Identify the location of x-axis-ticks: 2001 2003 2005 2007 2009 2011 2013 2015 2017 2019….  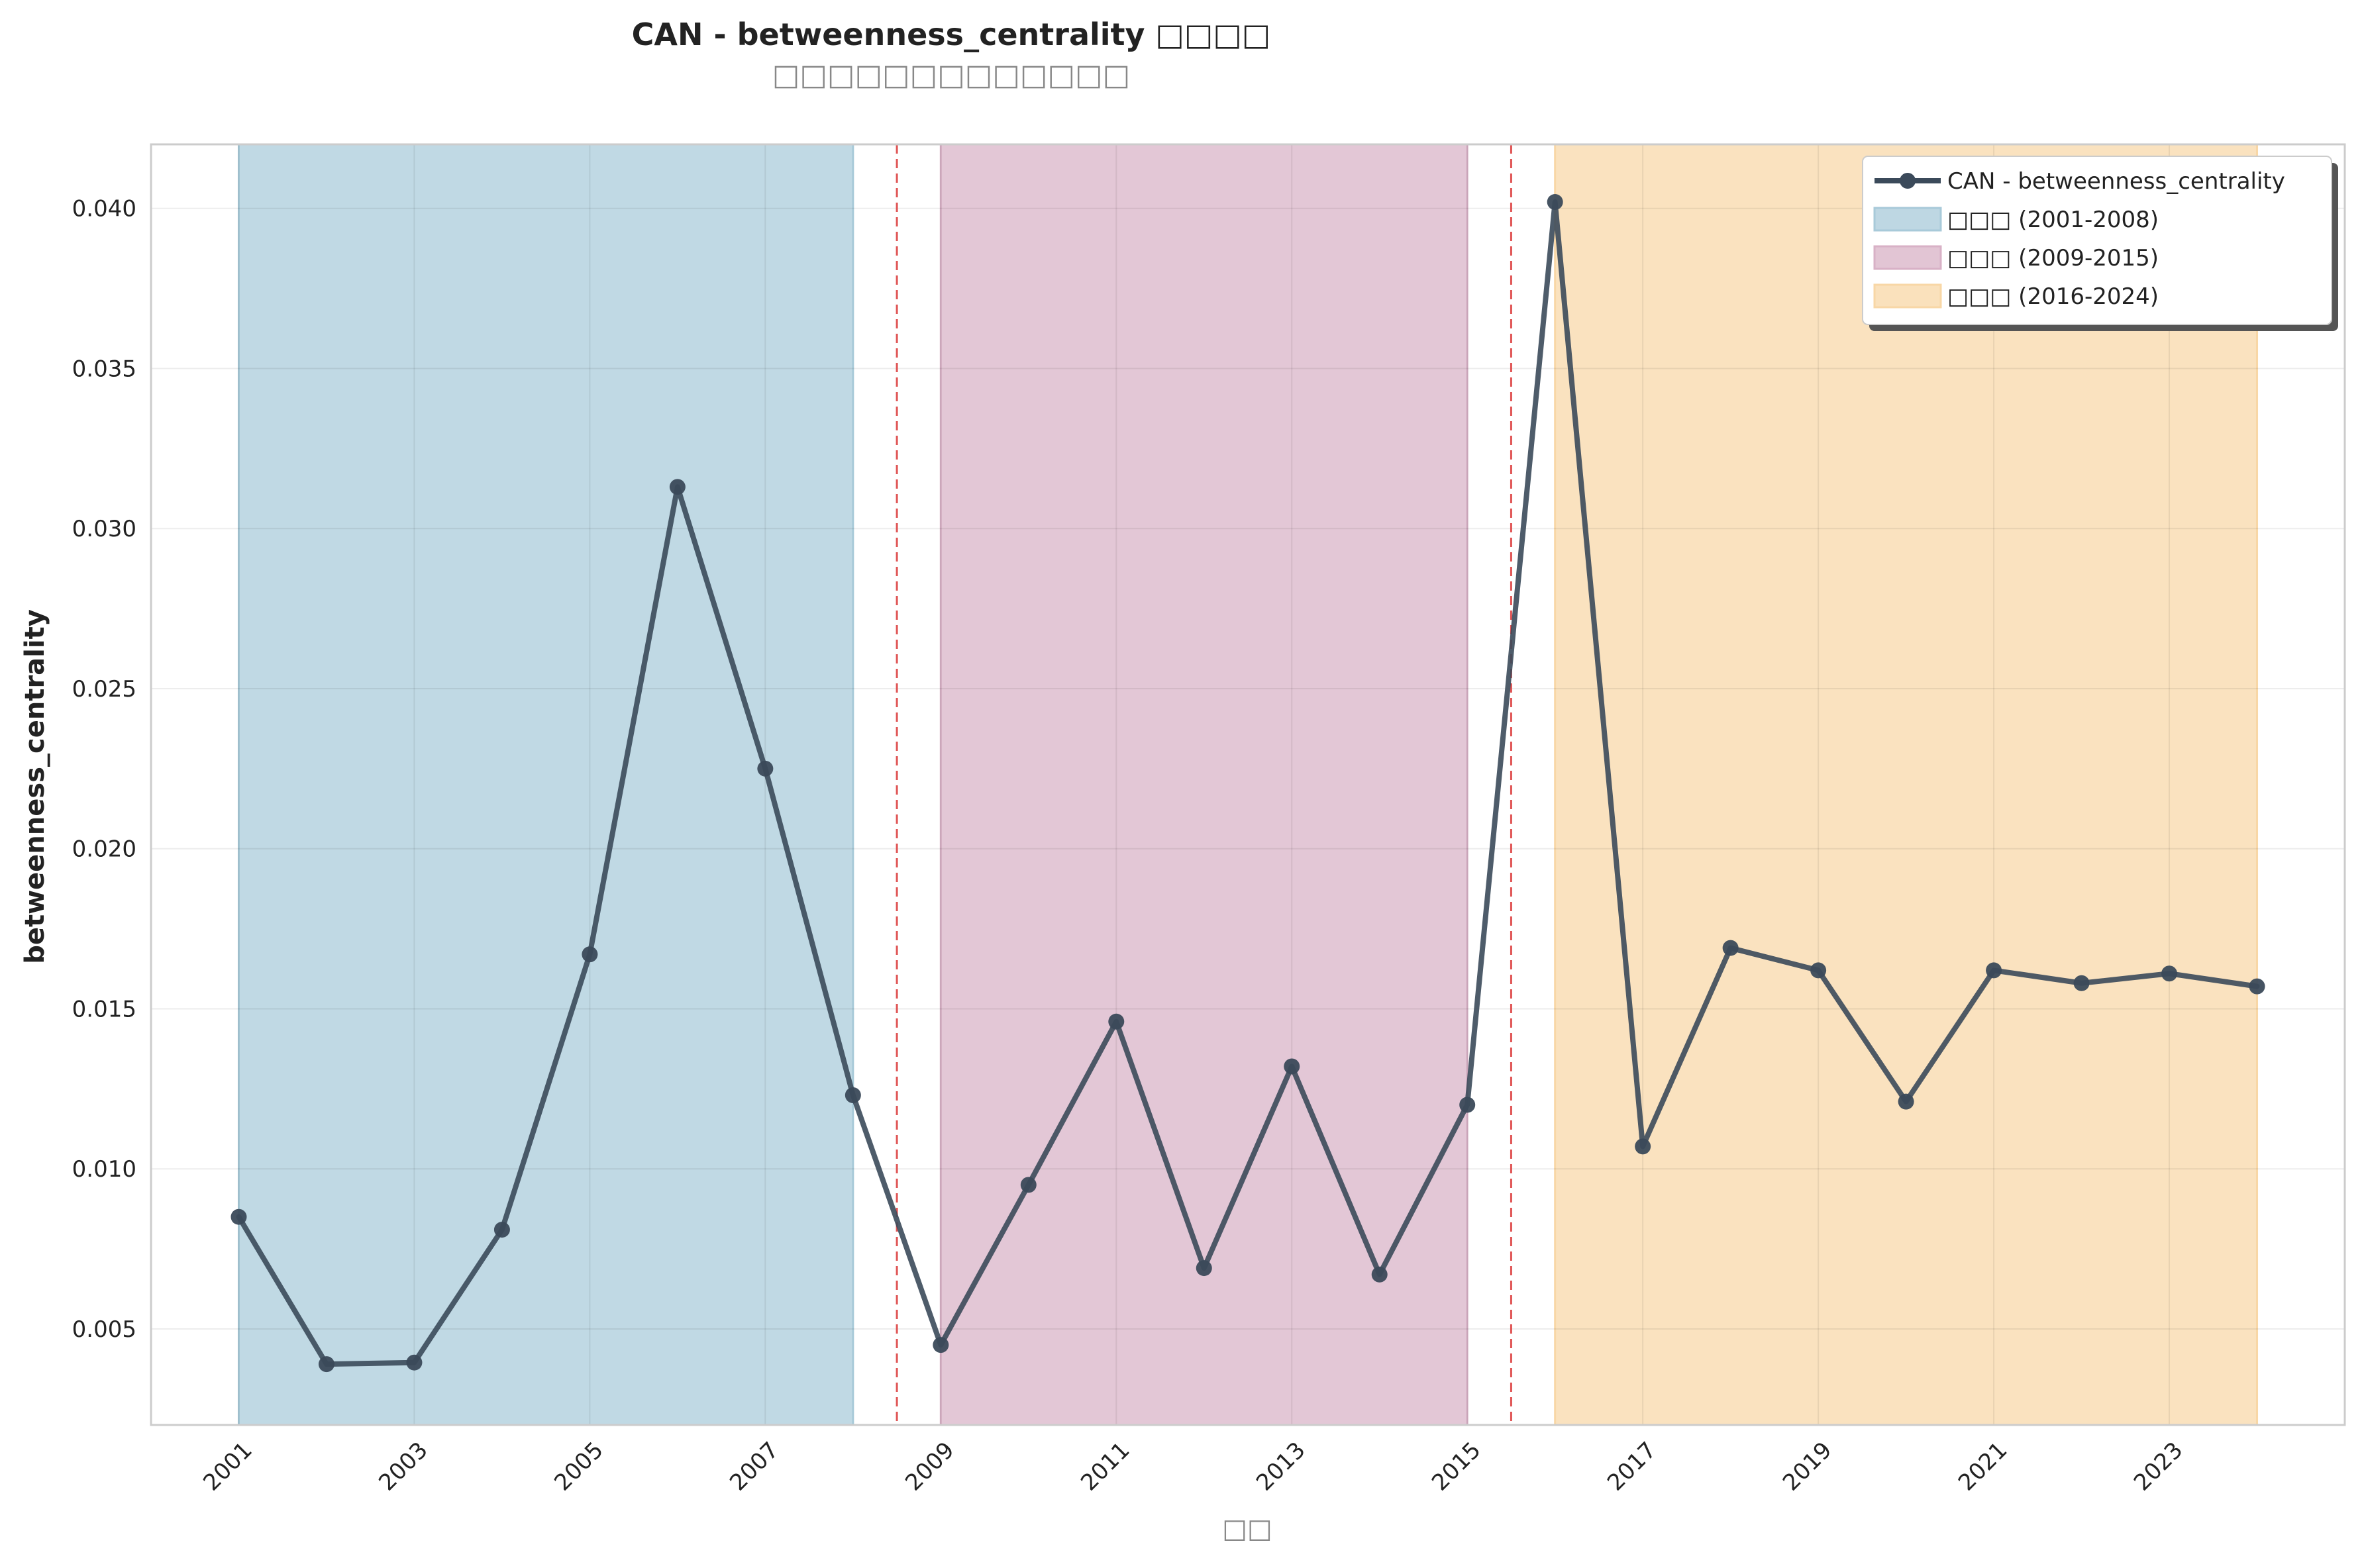
(1193, 1466).